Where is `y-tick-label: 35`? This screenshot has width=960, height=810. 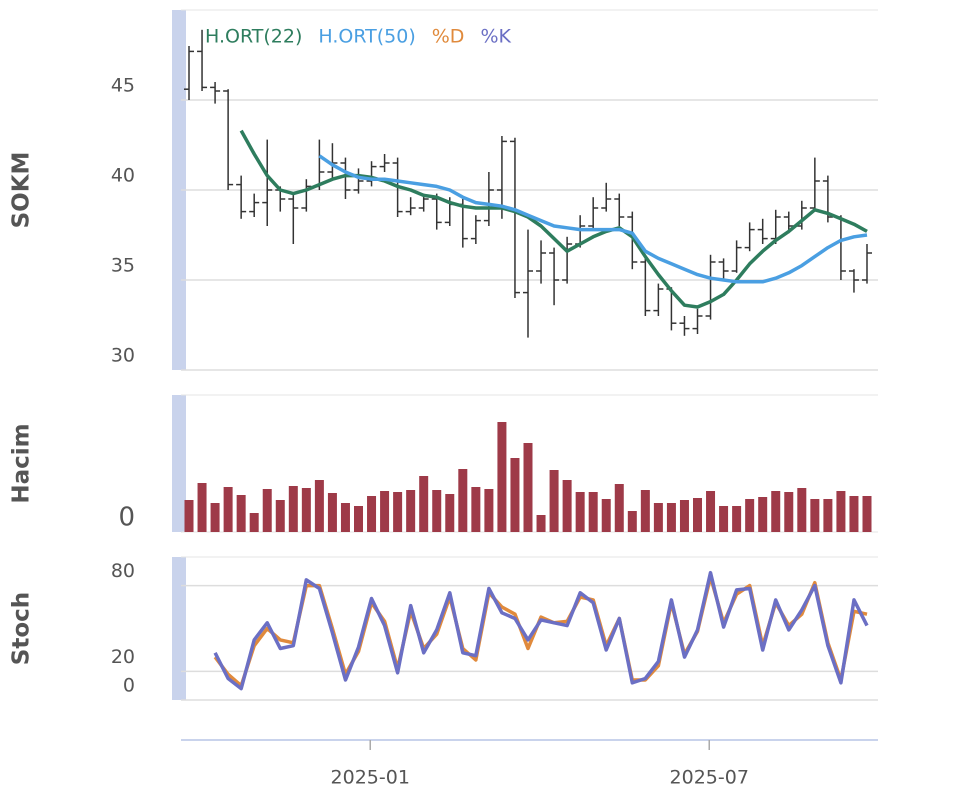 y-tick-label: 35 is located at coordinates (123, 266).